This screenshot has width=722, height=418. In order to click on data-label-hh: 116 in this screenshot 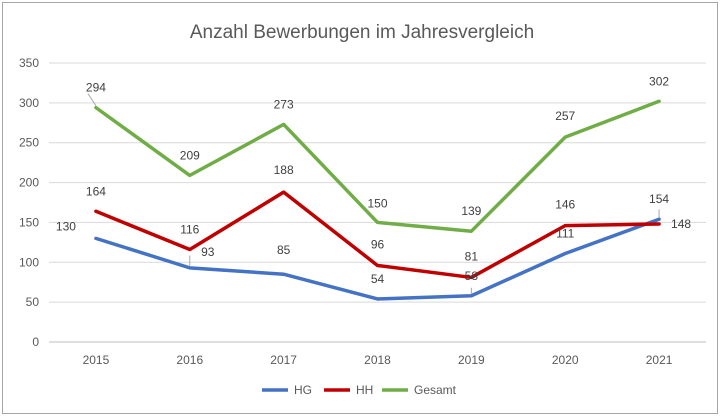, I will do `click(189, 230)`.